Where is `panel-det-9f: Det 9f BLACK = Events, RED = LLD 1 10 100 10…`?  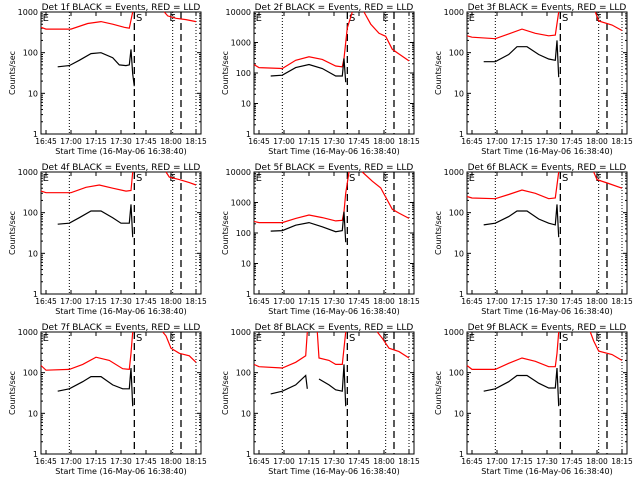
panel-det-9f: Det 9f BLACK = Events, RED = LLD 1 10 100 10… is located at coordinates (533, 399).